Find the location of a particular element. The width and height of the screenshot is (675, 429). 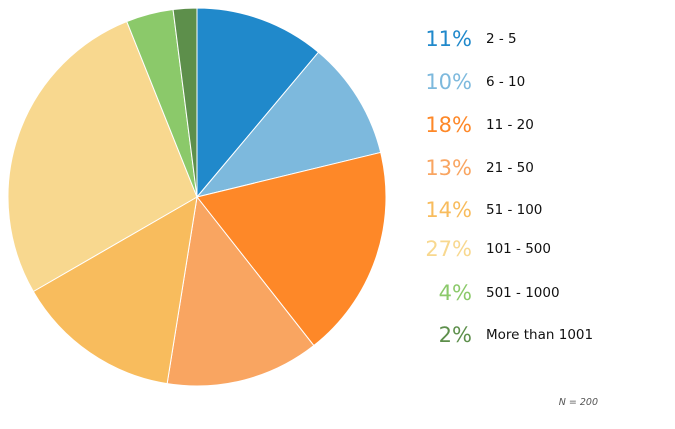

legend-percent: 11% is located at coordinates (448, 39).